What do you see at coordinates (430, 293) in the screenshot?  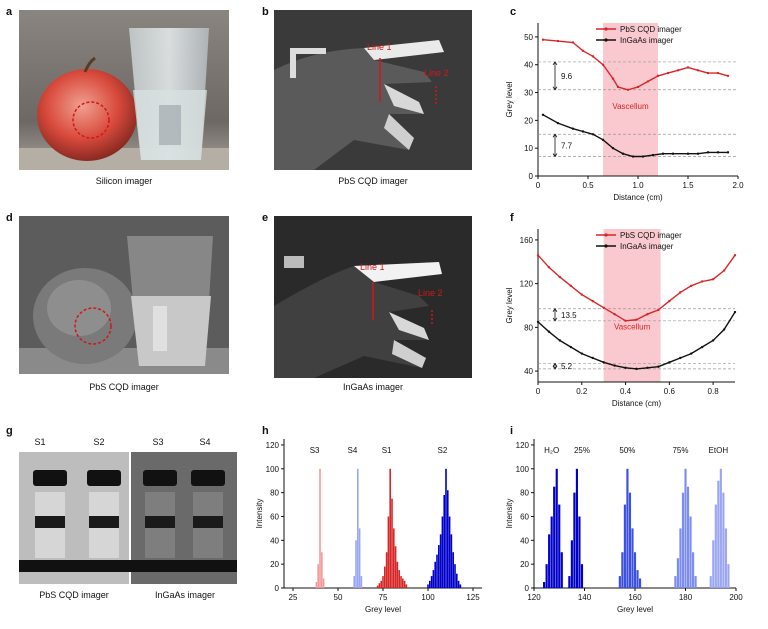 I see `line2-label-e: Line 2` at bounding box center [430, 293].